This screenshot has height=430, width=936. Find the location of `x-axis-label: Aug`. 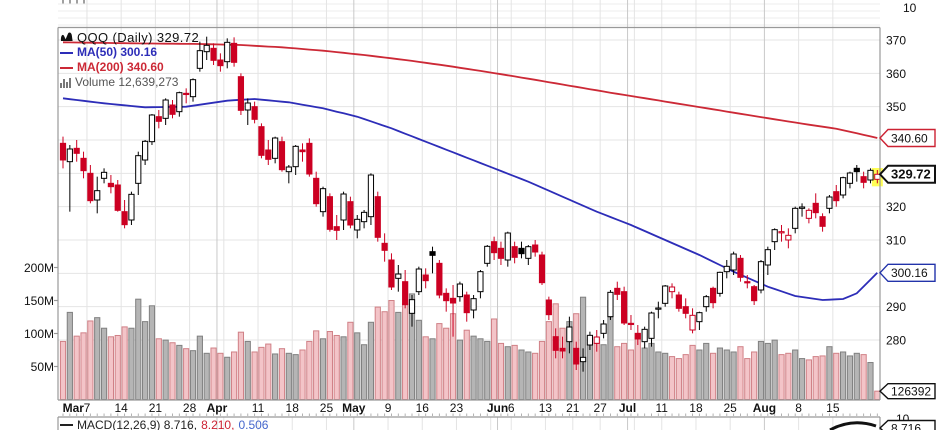

x-axis-label: Aug is located at coordinates (764, 408).